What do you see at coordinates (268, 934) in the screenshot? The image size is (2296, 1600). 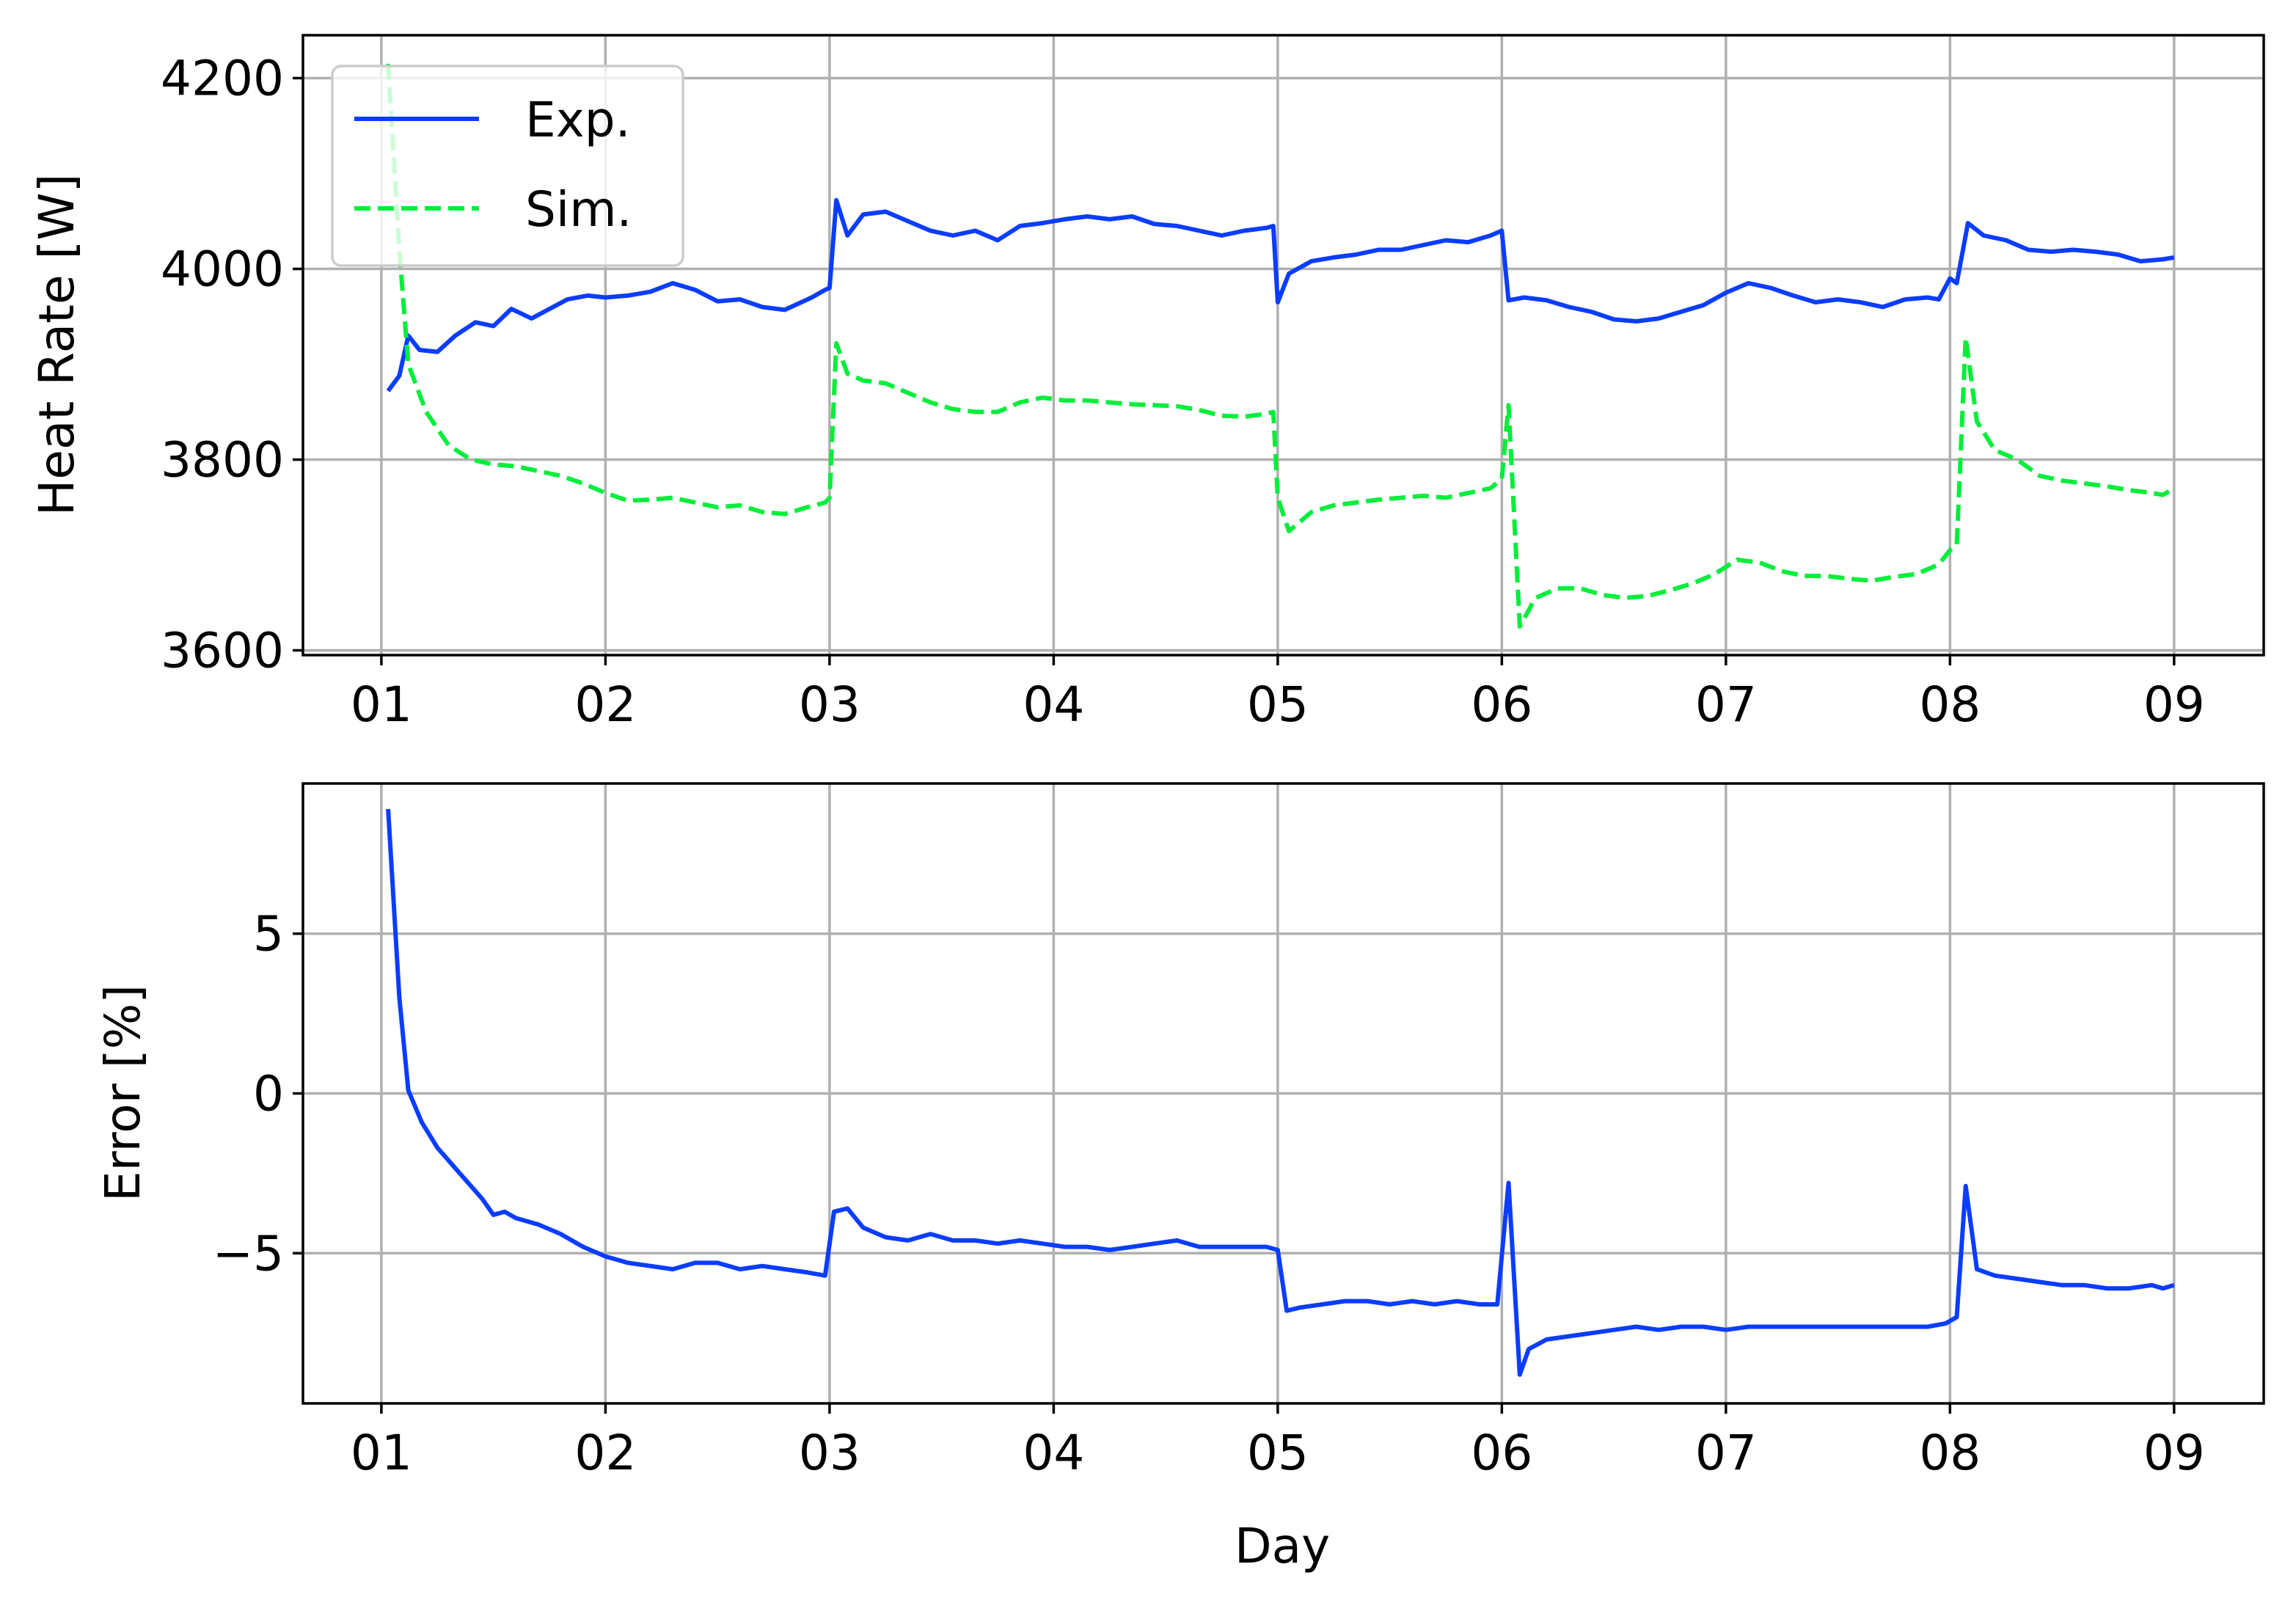 I see `error-y-tick-label: 5` at bounding box center [268, 934].